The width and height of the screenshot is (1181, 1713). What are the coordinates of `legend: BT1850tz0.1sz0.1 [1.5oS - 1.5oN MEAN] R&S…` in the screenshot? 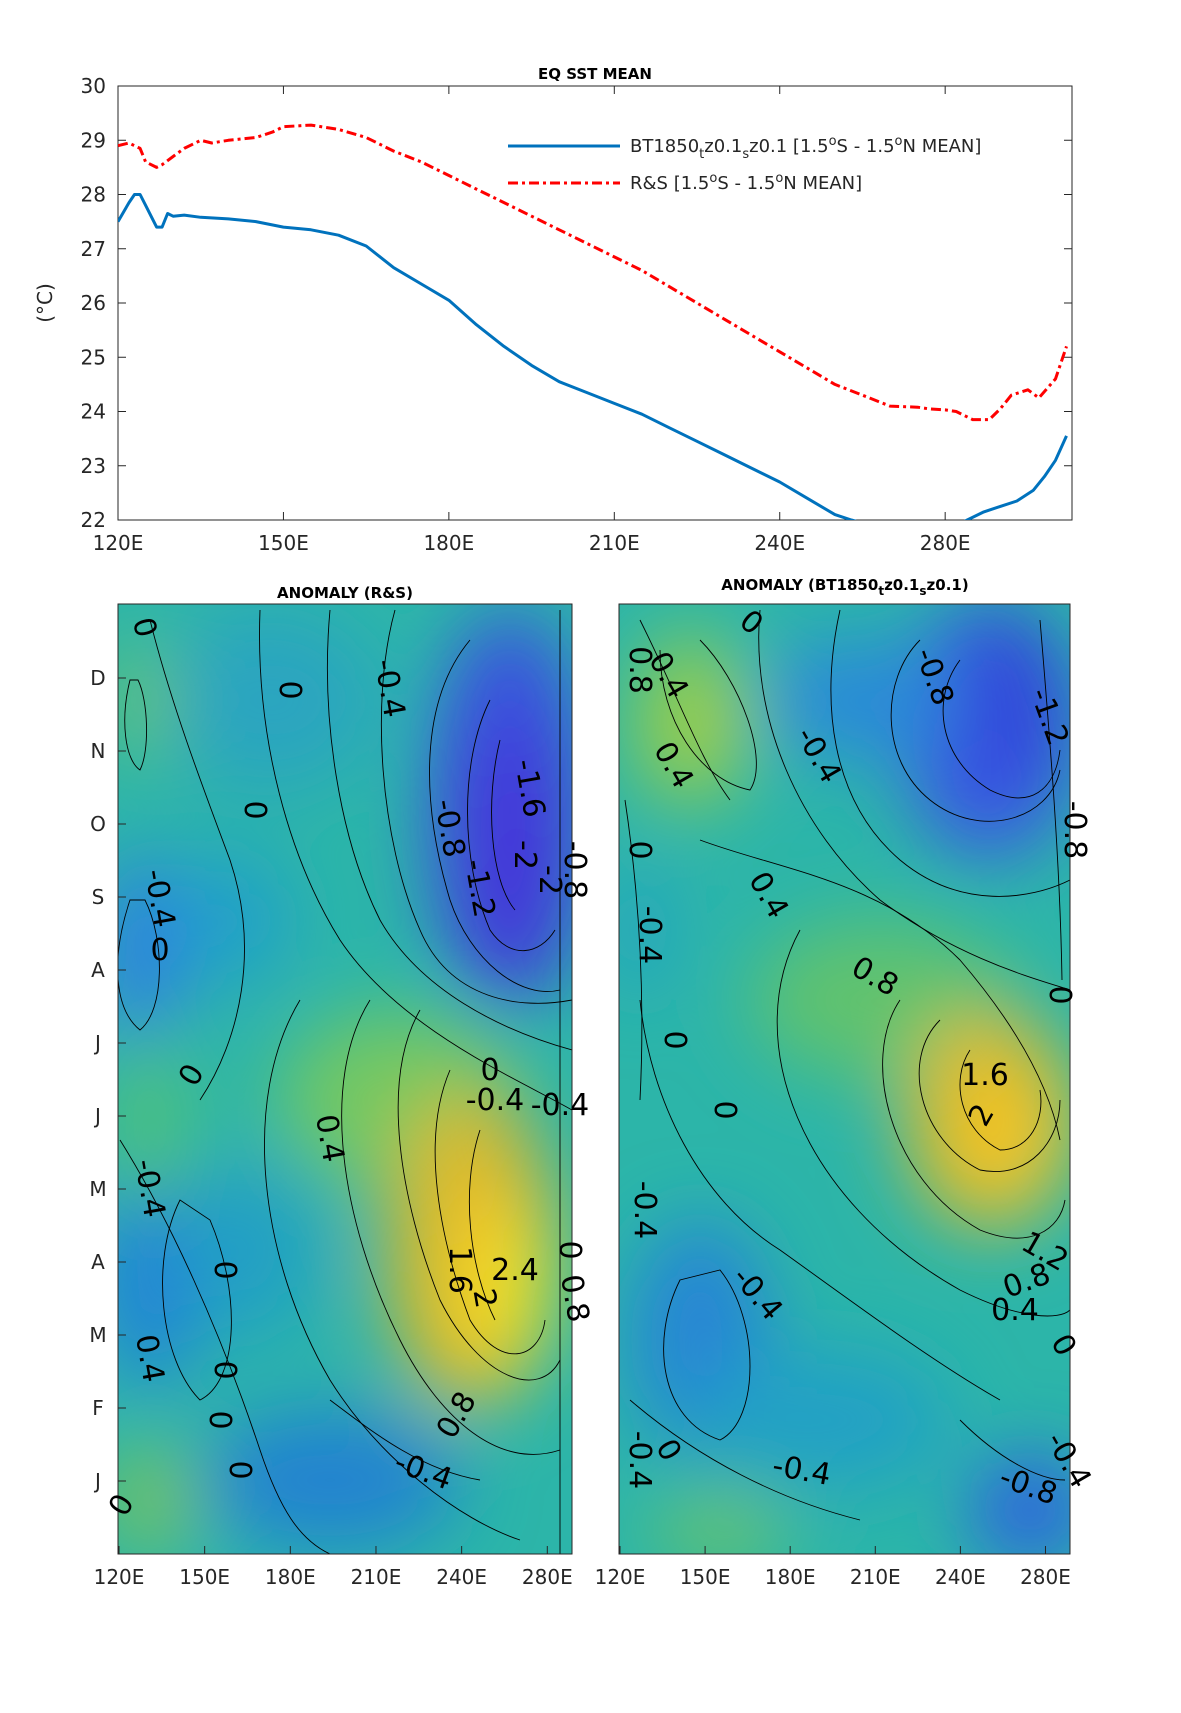 It's located at (744, 164).